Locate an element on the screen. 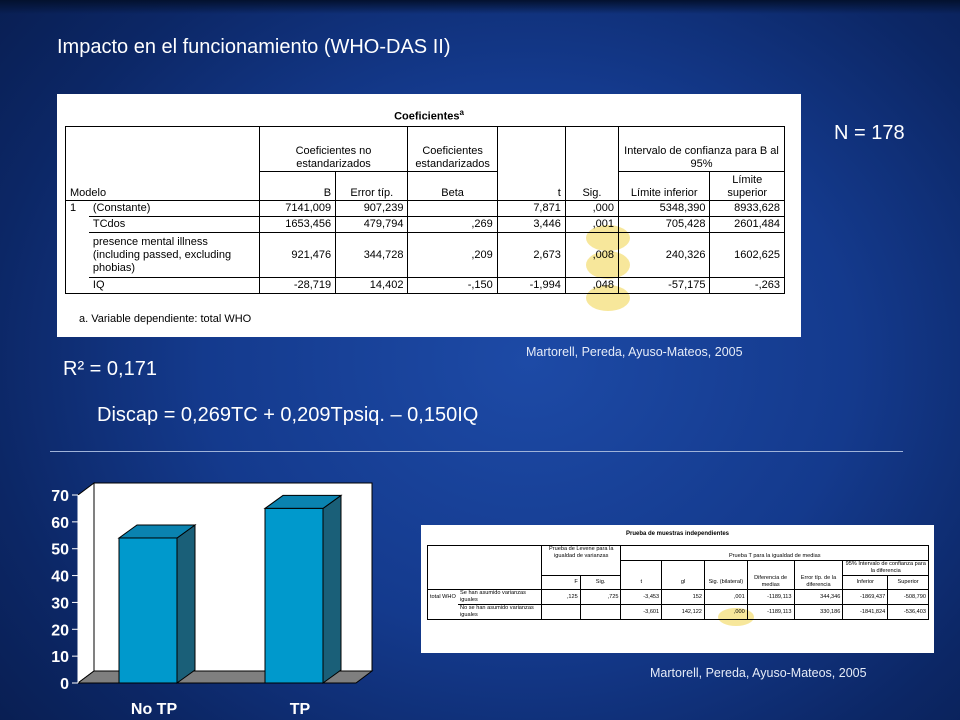 This screenshot has width=960, height=720. var-name: total WHO is located at coordinates (443, 597).